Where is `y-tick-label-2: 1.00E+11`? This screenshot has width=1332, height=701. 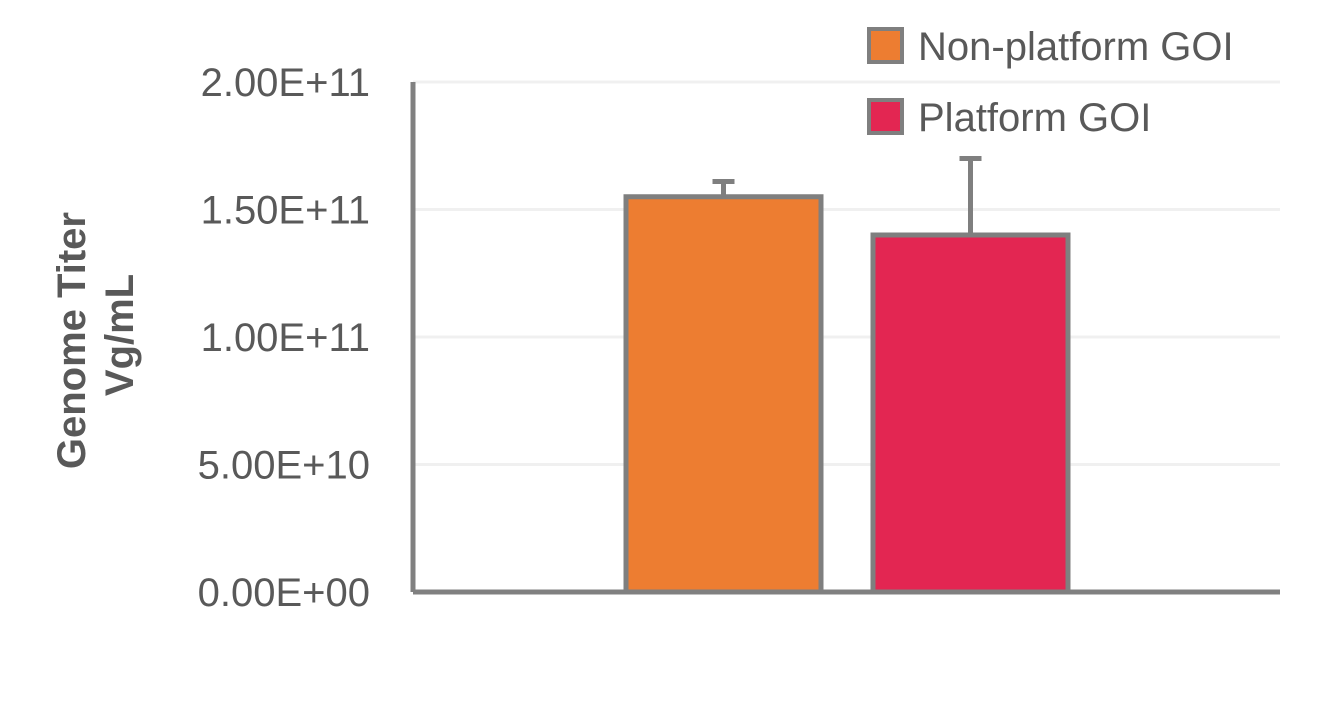
y-tick-label-2: 1.00E+11 is located at coordinates (285, 338).